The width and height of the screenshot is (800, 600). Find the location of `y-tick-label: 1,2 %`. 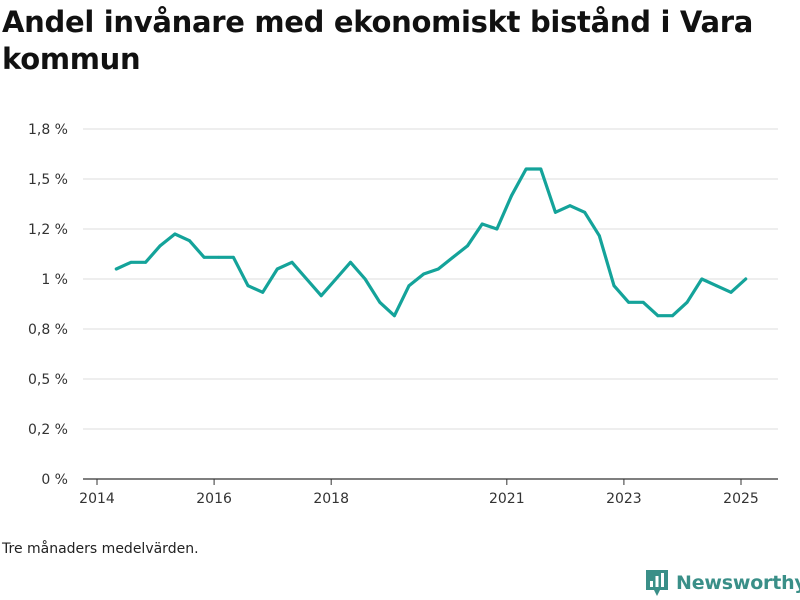

y-tick-label: 1,2 % is located at coordinates (48, 230).